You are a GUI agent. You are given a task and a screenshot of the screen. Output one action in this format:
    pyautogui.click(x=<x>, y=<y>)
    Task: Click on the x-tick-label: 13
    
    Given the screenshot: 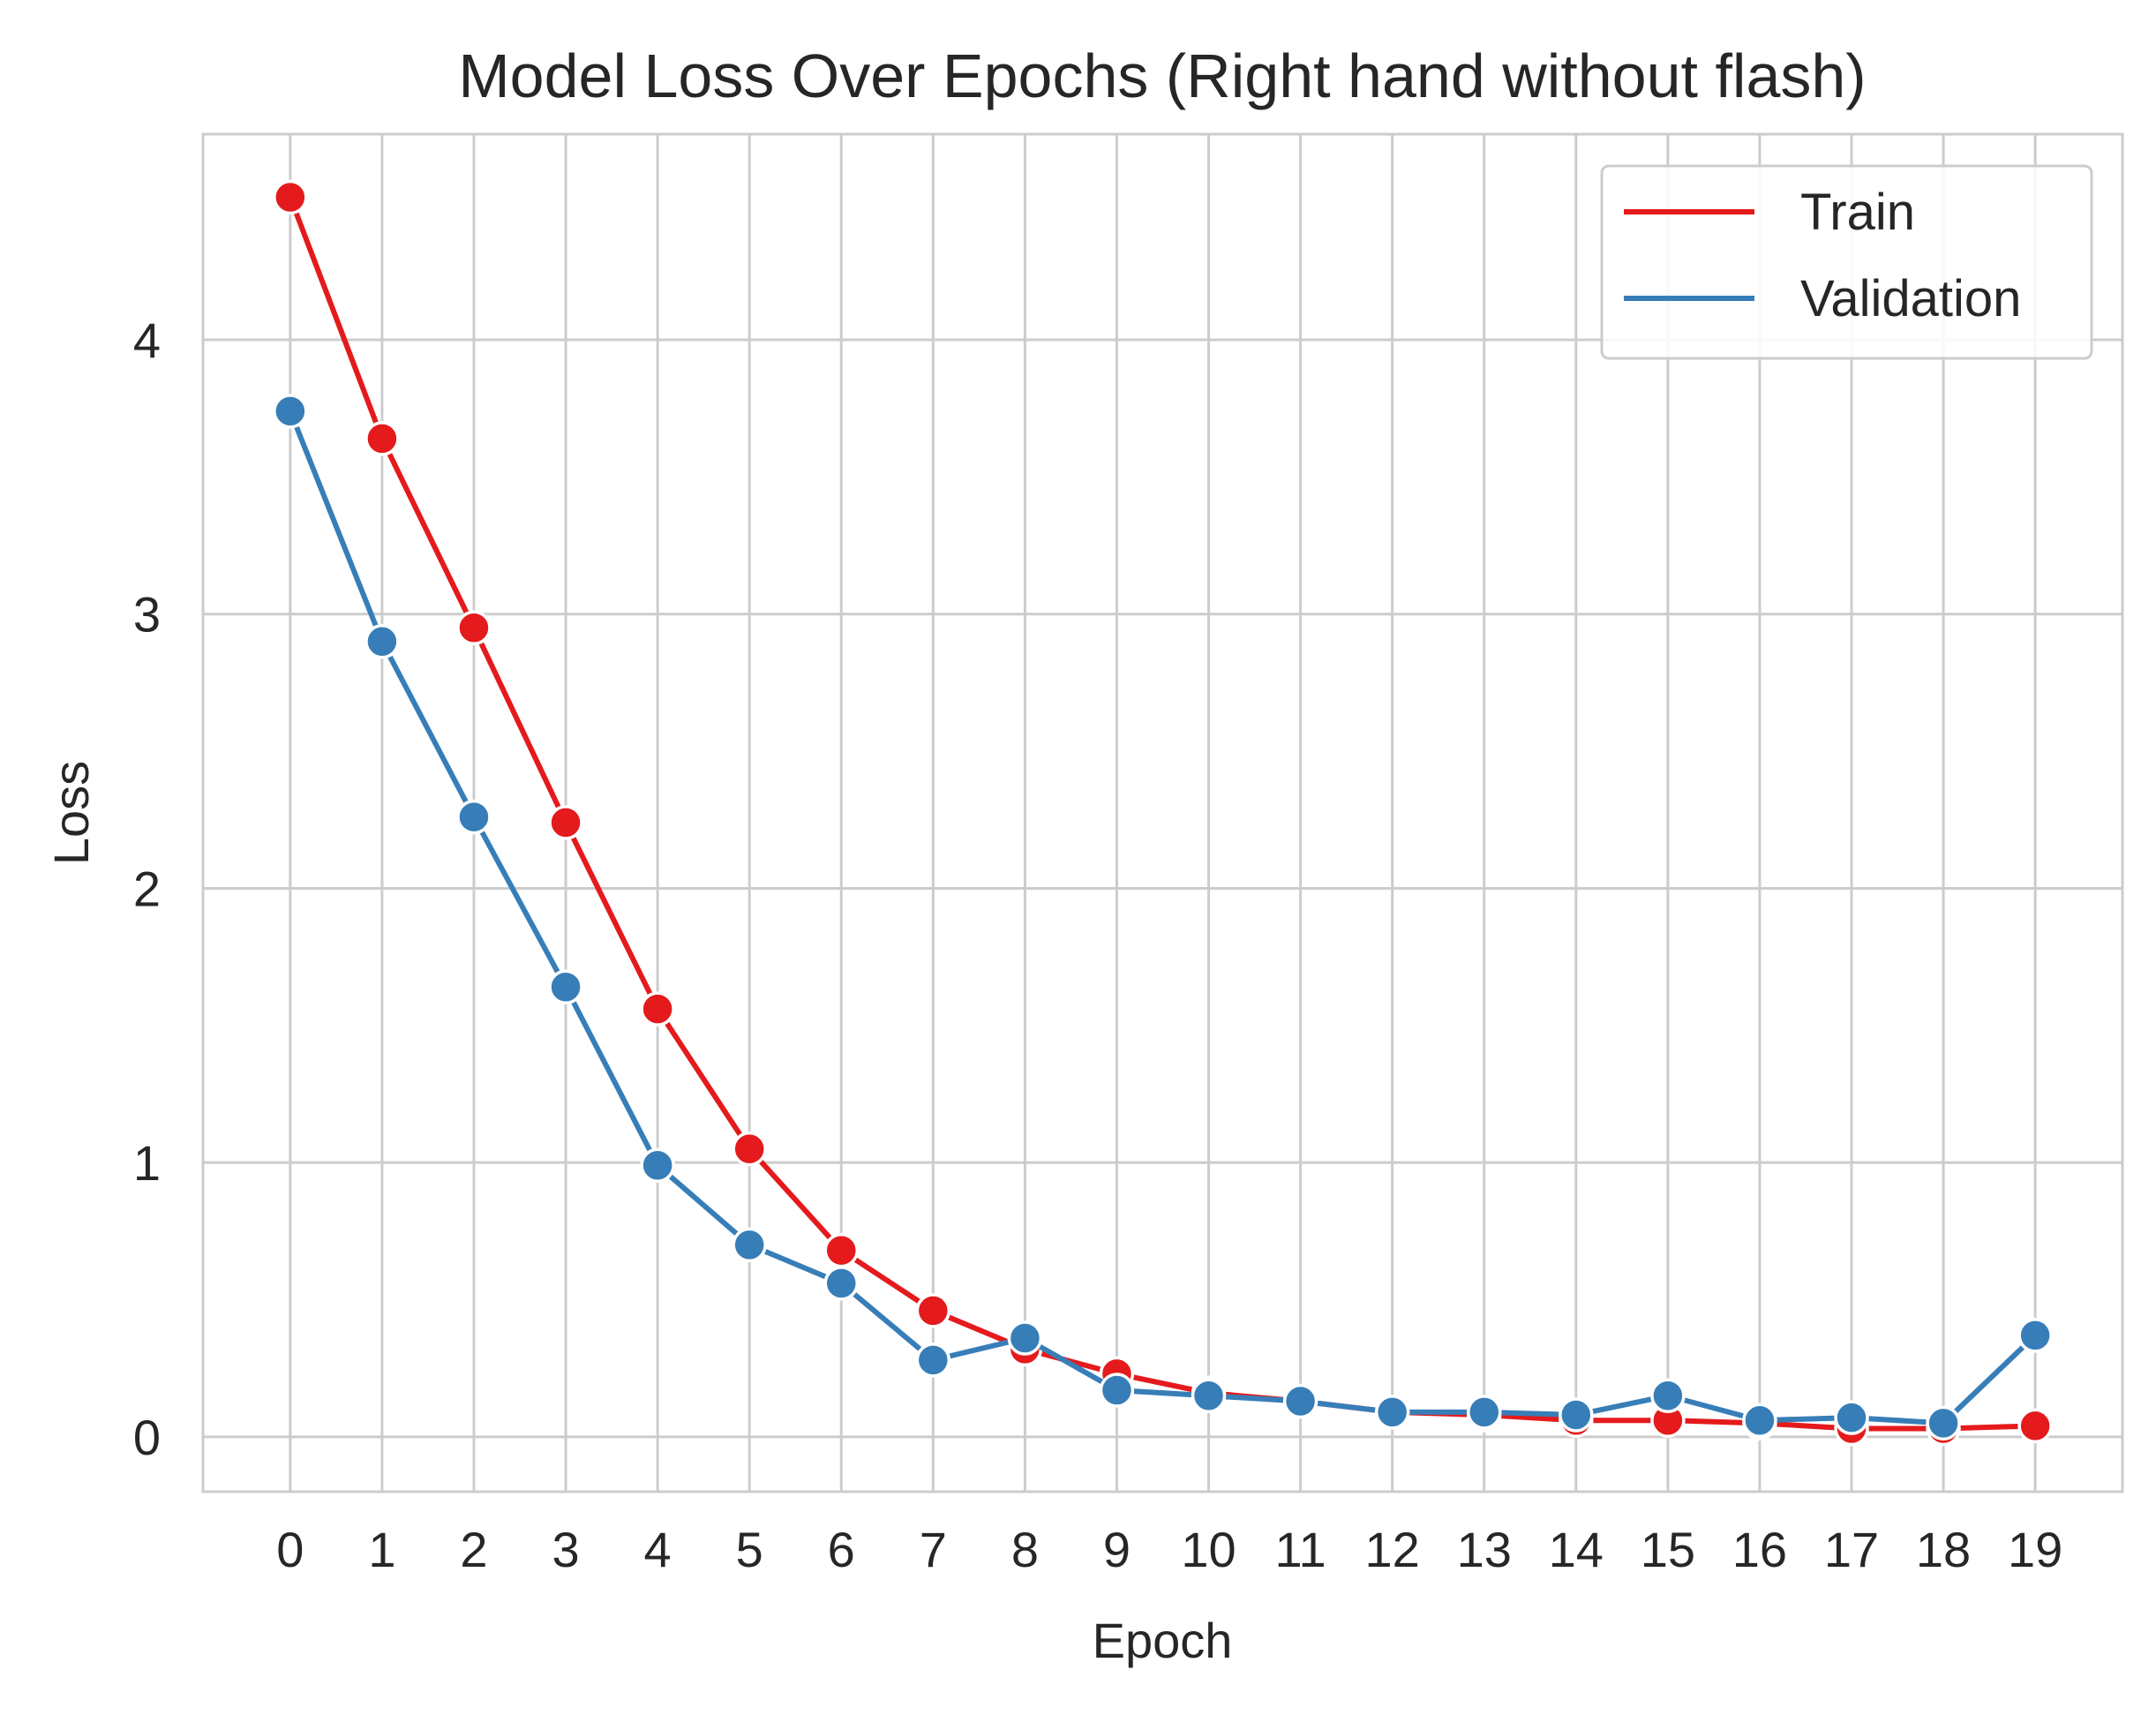 What is the action you would take?
    pyautogui.click(x=1484, y=1549)
    